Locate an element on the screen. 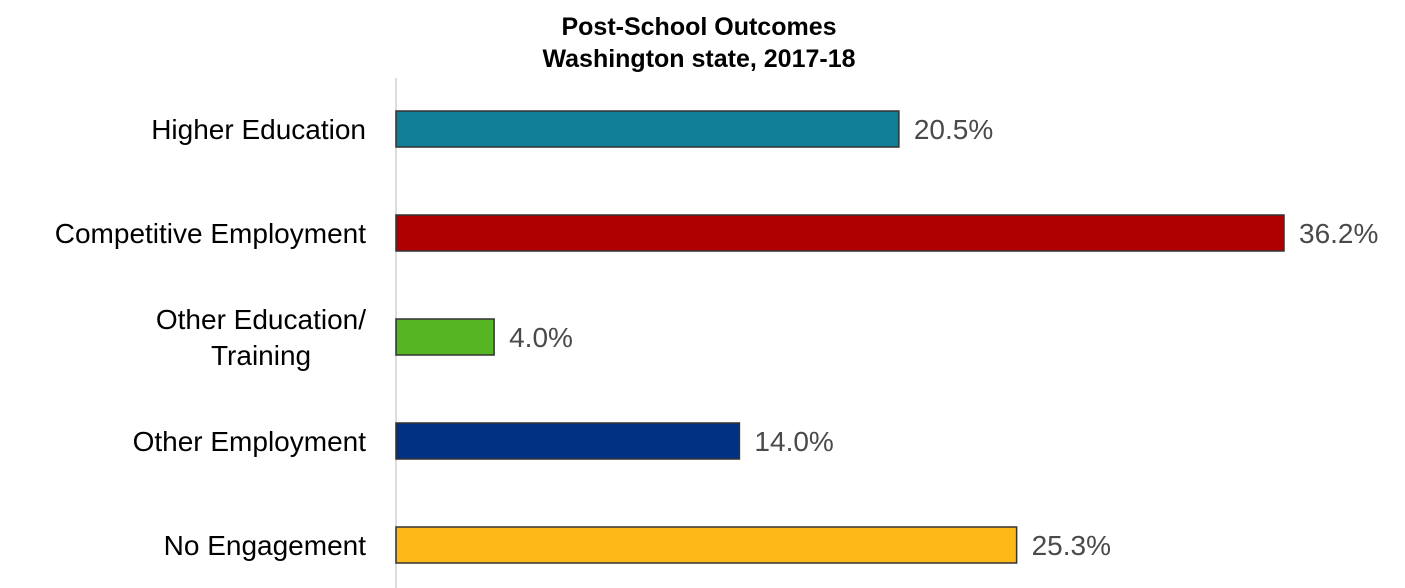 The image size is (1405, 588). data-label: 36.2% is located at coordinates (1338, 233).